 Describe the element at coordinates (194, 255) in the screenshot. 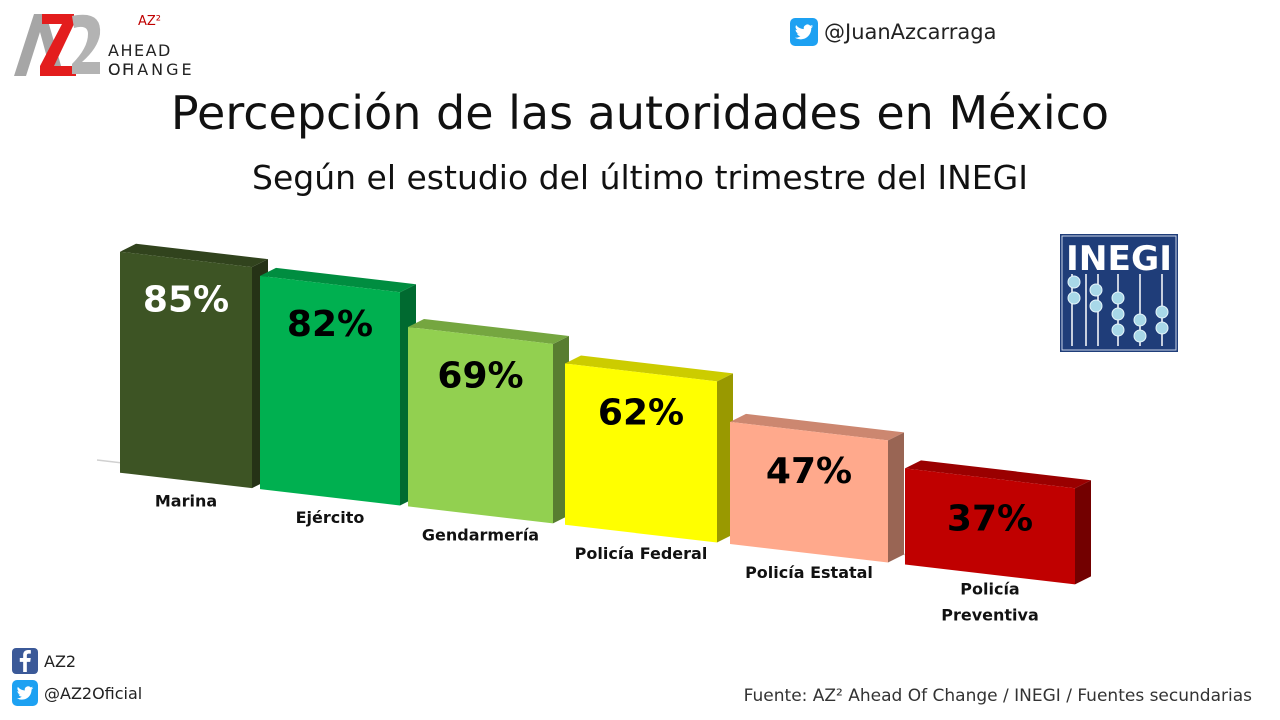

I see `bar-top-marina` at that location.